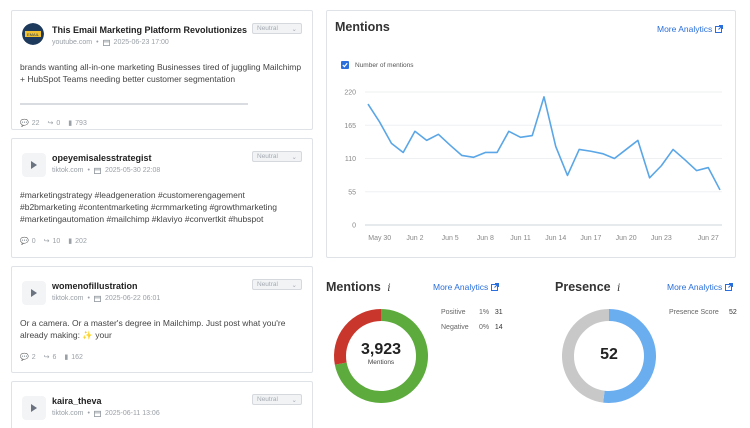  I want to click on comments-stat: 💬 2, so click(28, 357).